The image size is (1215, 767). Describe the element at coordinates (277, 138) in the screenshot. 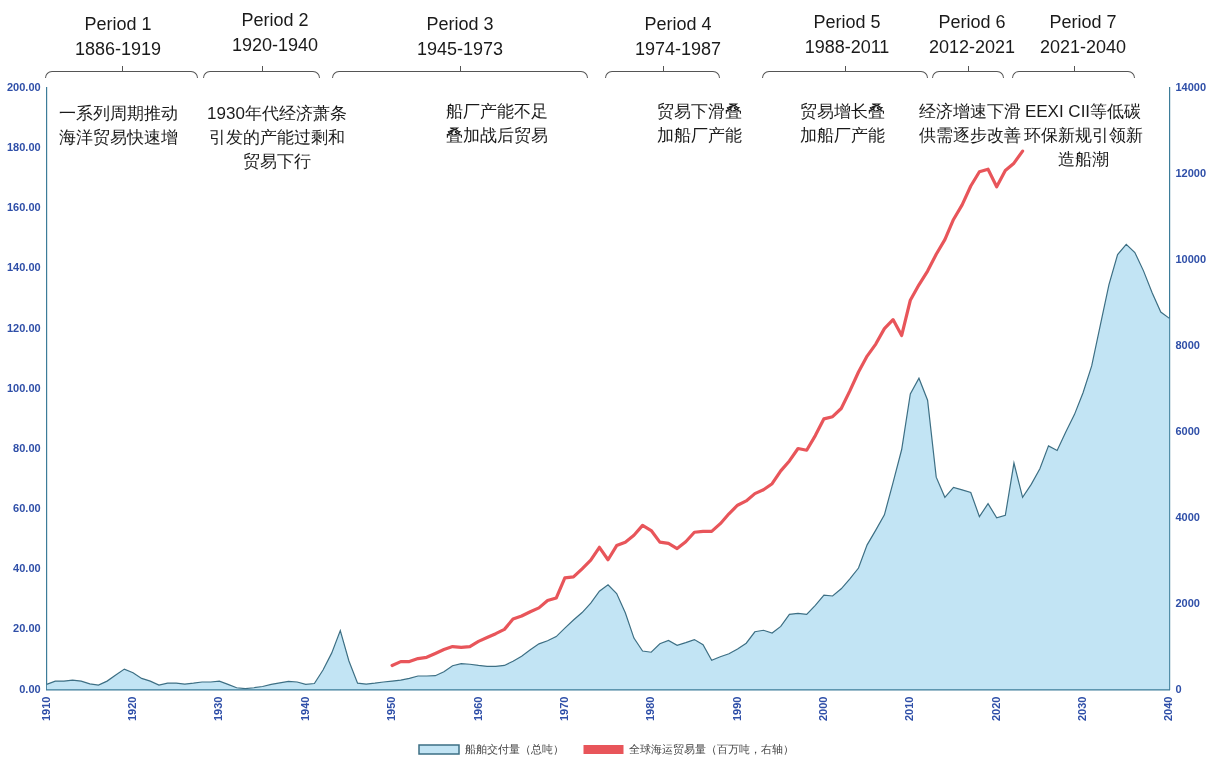

I see `annotation: 1930年代经济萧条引发的产能过剩和贸易下行` at that location.